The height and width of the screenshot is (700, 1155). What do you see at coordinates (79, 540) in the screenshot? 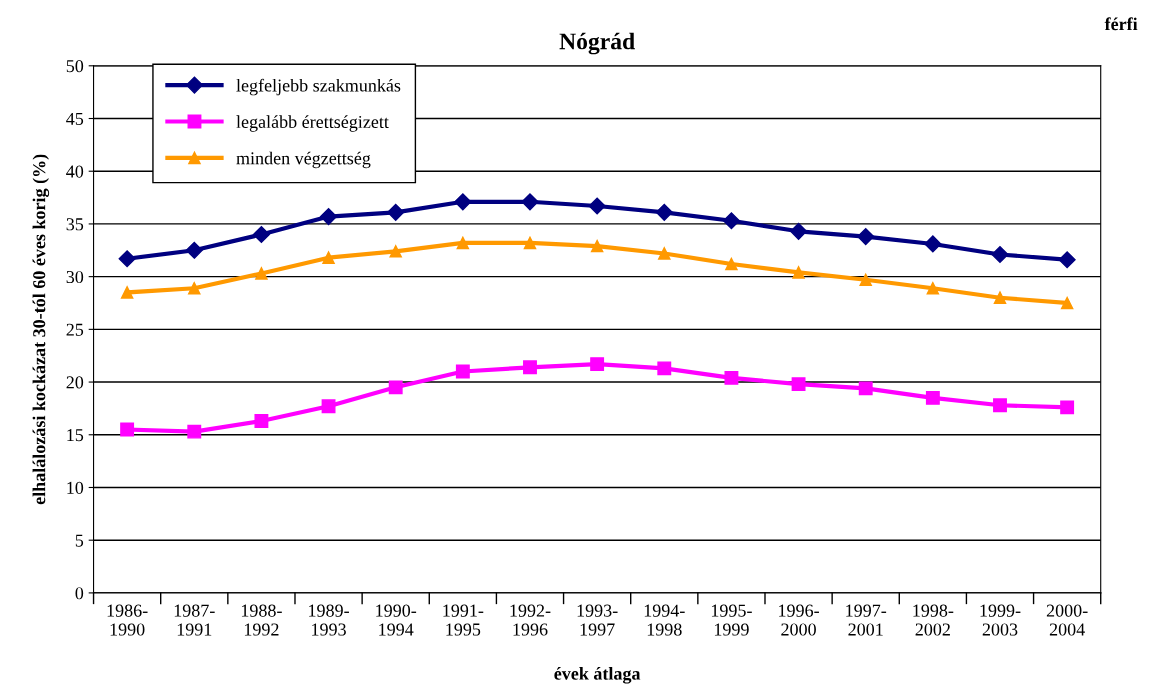
I see `y-tick-label: 5` at bounding box center [79, 540].